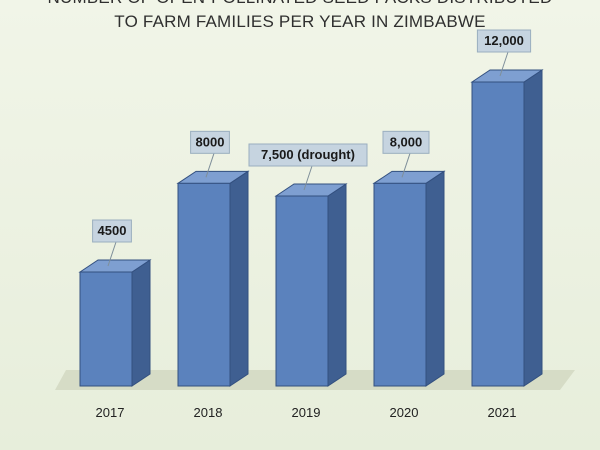 The width and height of the screenshot is (600, 450). Describe the element at coordinates (302, 291) in the screenshot. I see `bar-front-2019` at that location.